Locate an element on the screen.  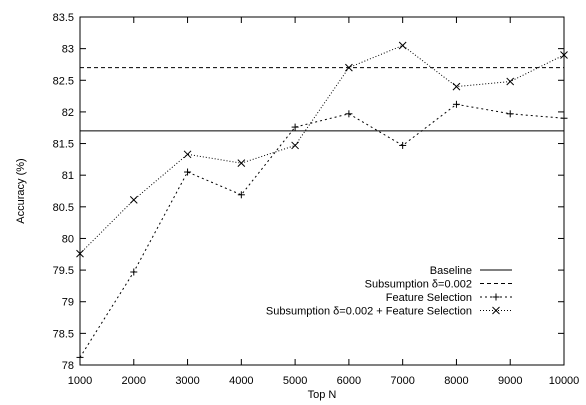
y-tick-label: 78 is located at coordinates (68, 366).